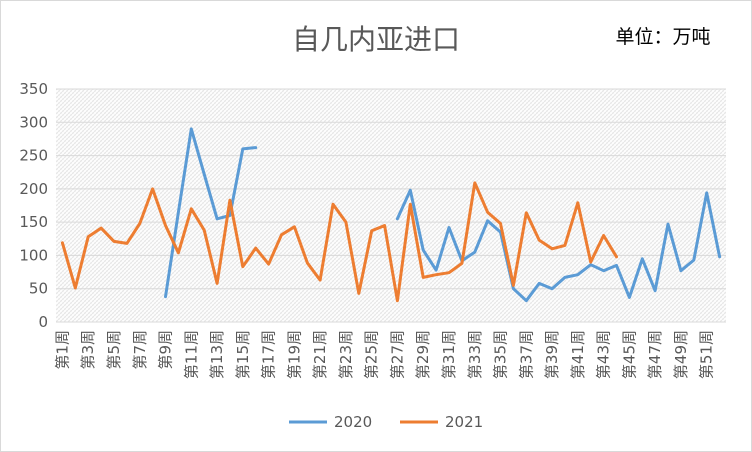  I want to click on x-tick-label: 第37周, so click(526, 354).